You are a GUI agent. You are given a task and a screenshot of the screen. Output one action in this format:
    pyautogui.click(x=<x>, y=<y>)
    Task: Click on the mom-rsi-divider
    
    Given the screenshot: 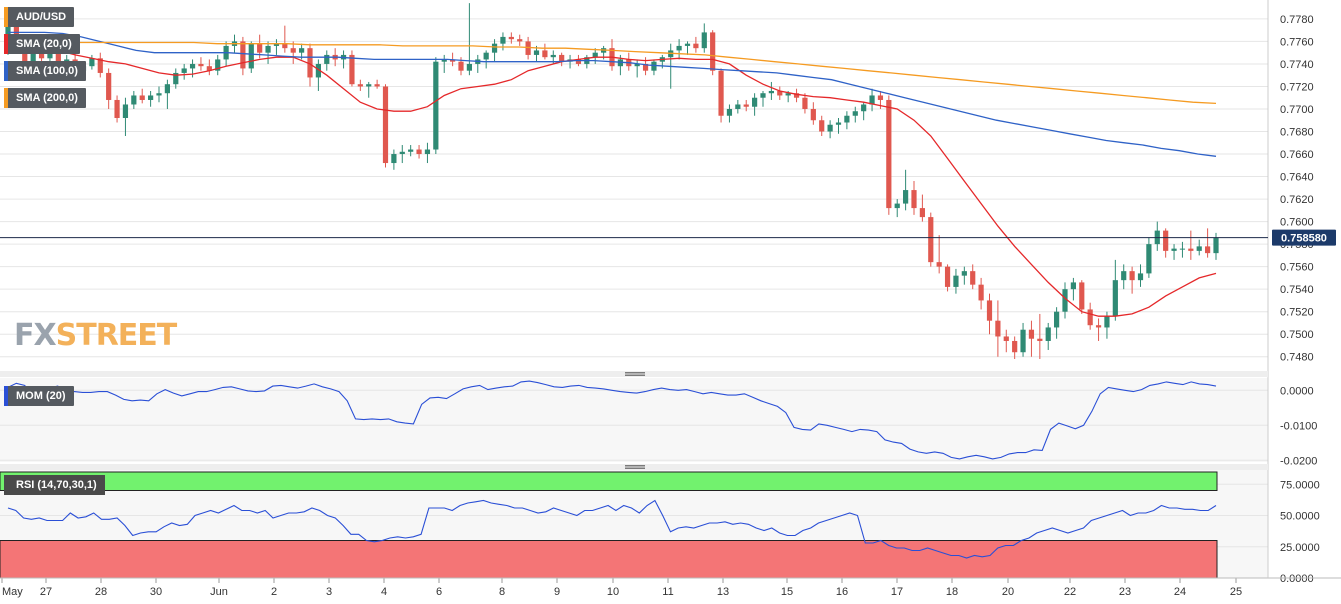 What is the action you would take?
    pyautogui.click(x=634, y=467)
    